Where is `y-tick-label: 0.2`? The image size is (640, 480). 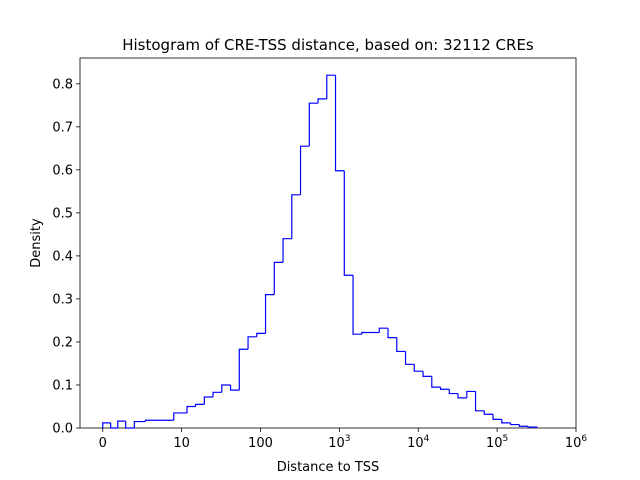 y-tick-label: 0.2 is located at coordinates (62, 342).